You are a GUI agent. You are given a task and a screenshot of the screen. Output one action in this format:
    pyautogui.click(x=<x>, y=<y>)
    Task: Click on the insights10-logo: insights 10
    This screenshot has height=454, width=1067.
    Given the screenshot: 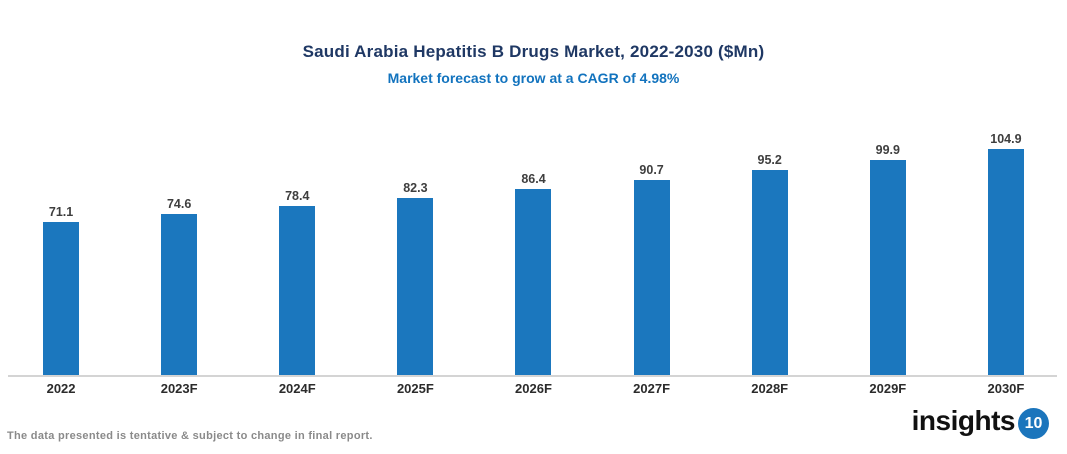 What is the action you would take?
    pyautogui.click(x=980, y=420)
    